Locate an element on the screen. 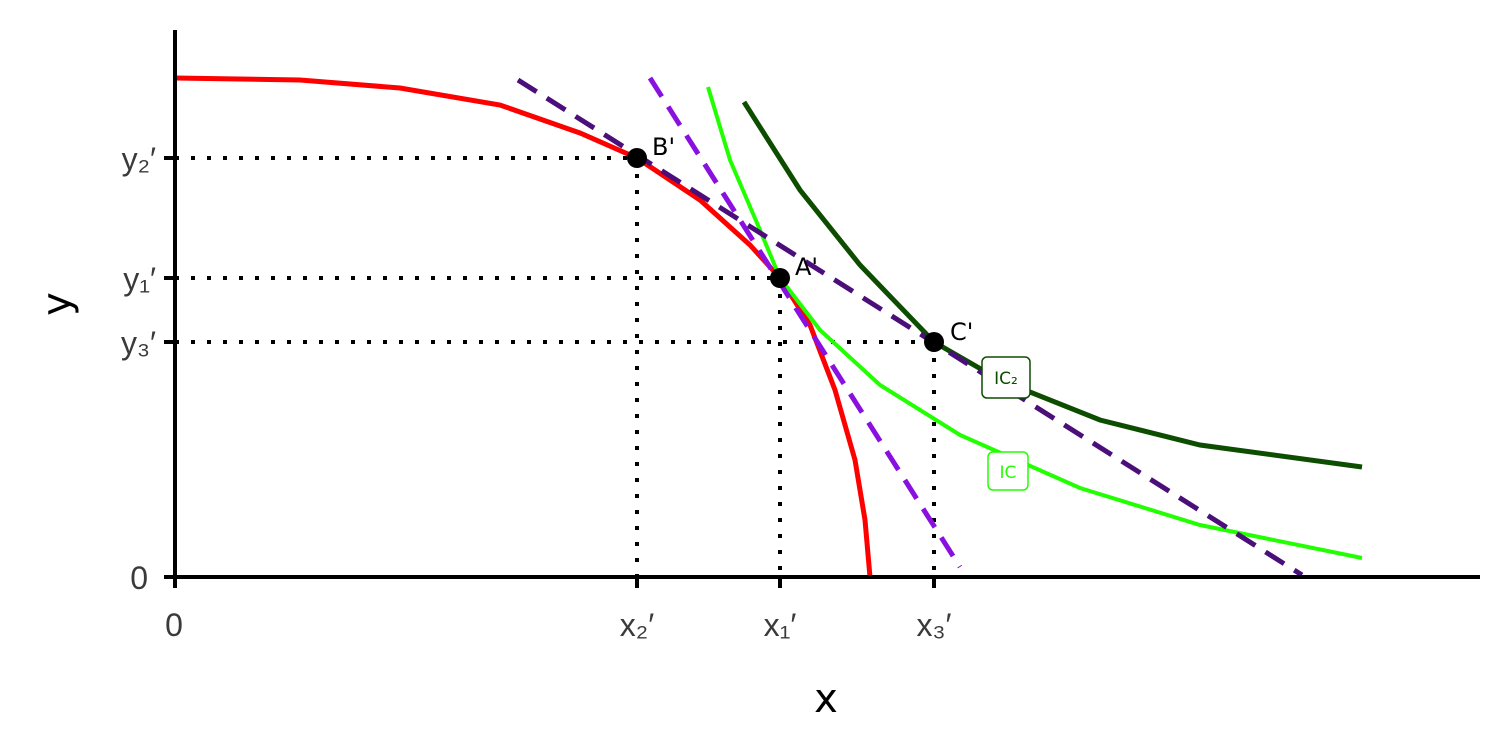 The height and width of the screenshot is (756, 1512). y-tick-label: y₃′ is located at coordinates (138, 343).